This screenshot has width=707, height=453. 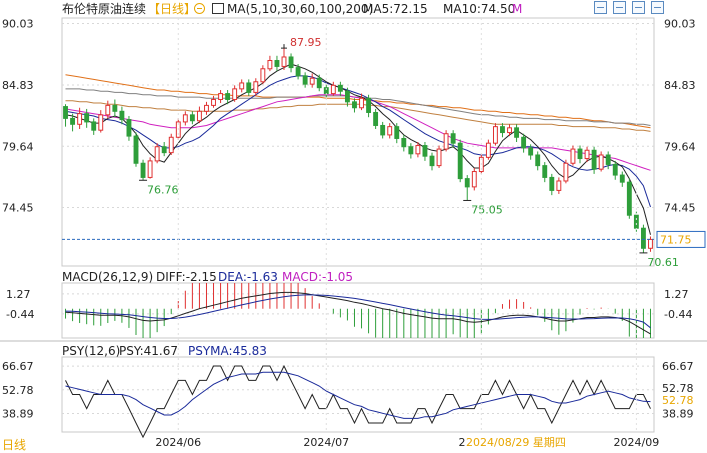 I want to click on psy-tick-right-0: 66.67, so click(x=678, y=366).